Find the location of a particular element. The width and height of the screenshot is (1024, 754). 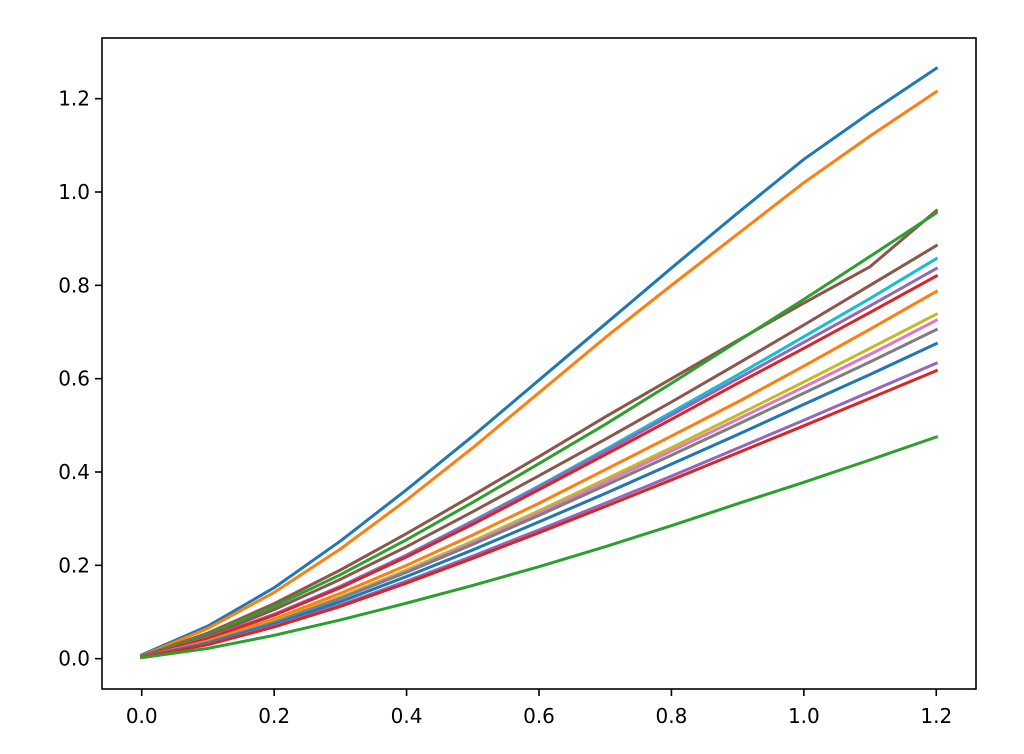

x-tick-label: 1.2 is located at coordinates (936, 716).